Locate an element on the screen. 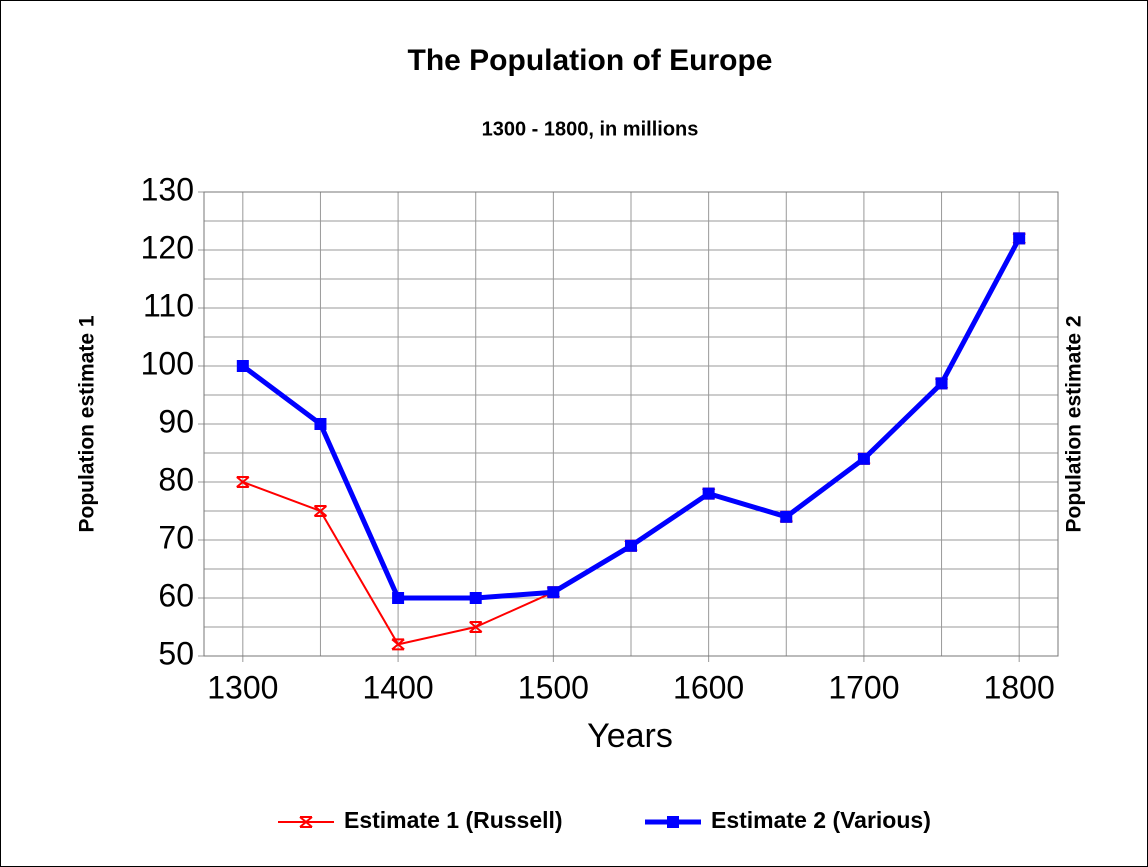 The height and width of the screenshot is (867, 1148). chart-subtitle: 1300 - 1800, in millions is located at coordinates (590, 129).